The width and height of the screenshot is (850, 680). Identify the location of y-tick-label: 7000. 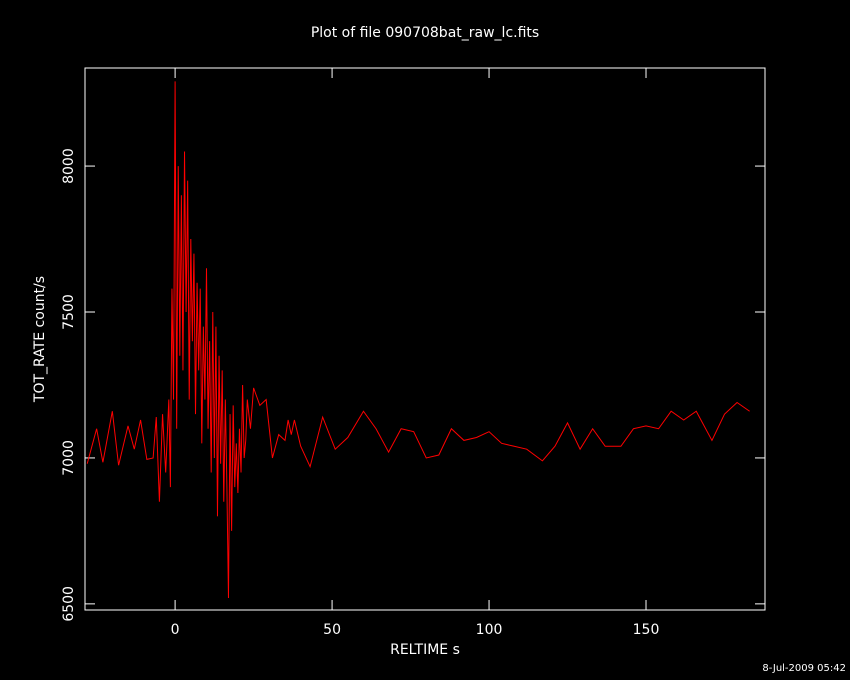
(69, 458).